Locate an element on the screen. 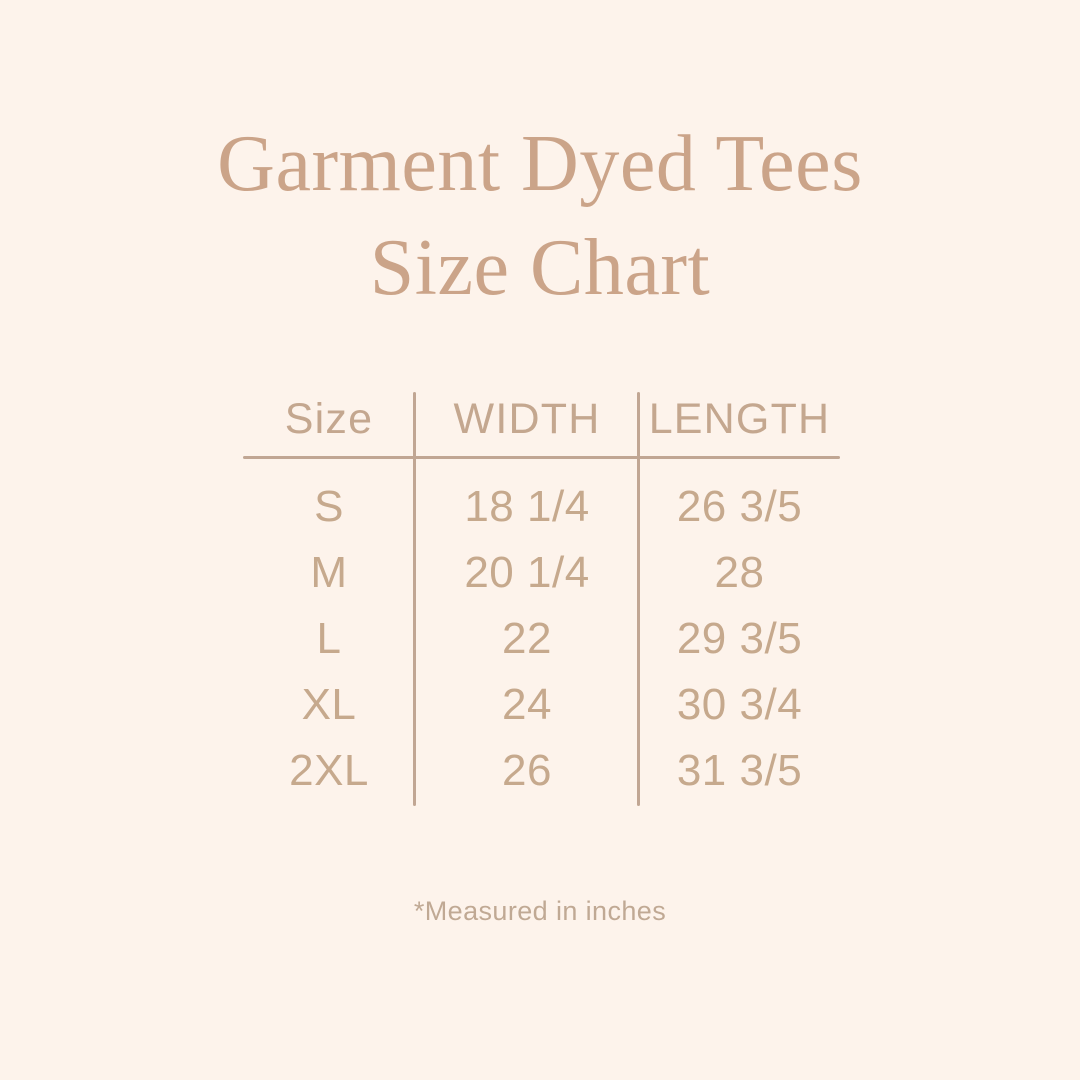  cell-length: 31 3/5 is located at coordinates (739, 771).